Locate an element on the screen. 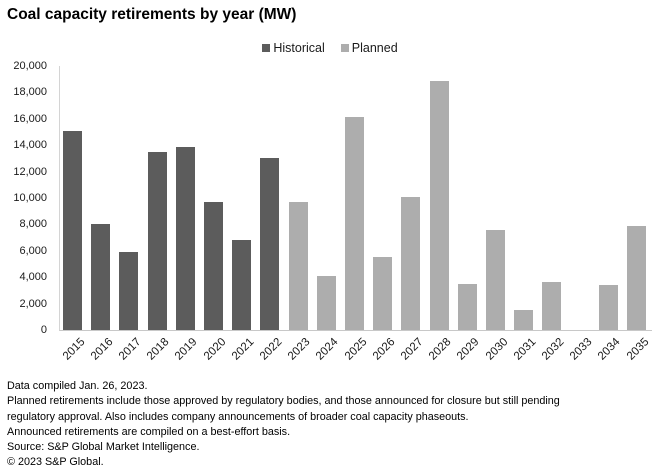 The image size is (660, 474). bar-2027-planned is located at coordinates (411, 263).